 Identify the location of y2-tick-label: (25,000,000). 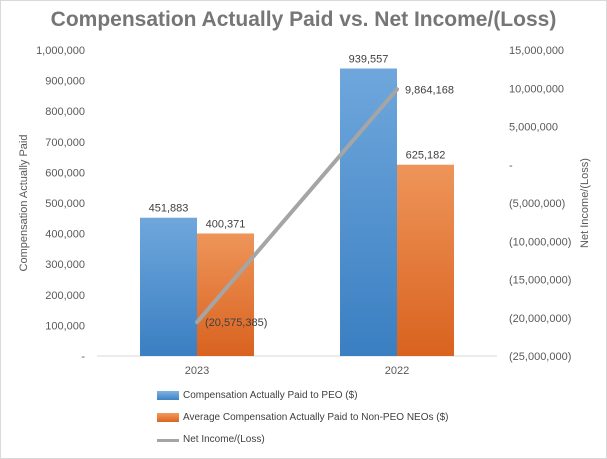
(540, 357).